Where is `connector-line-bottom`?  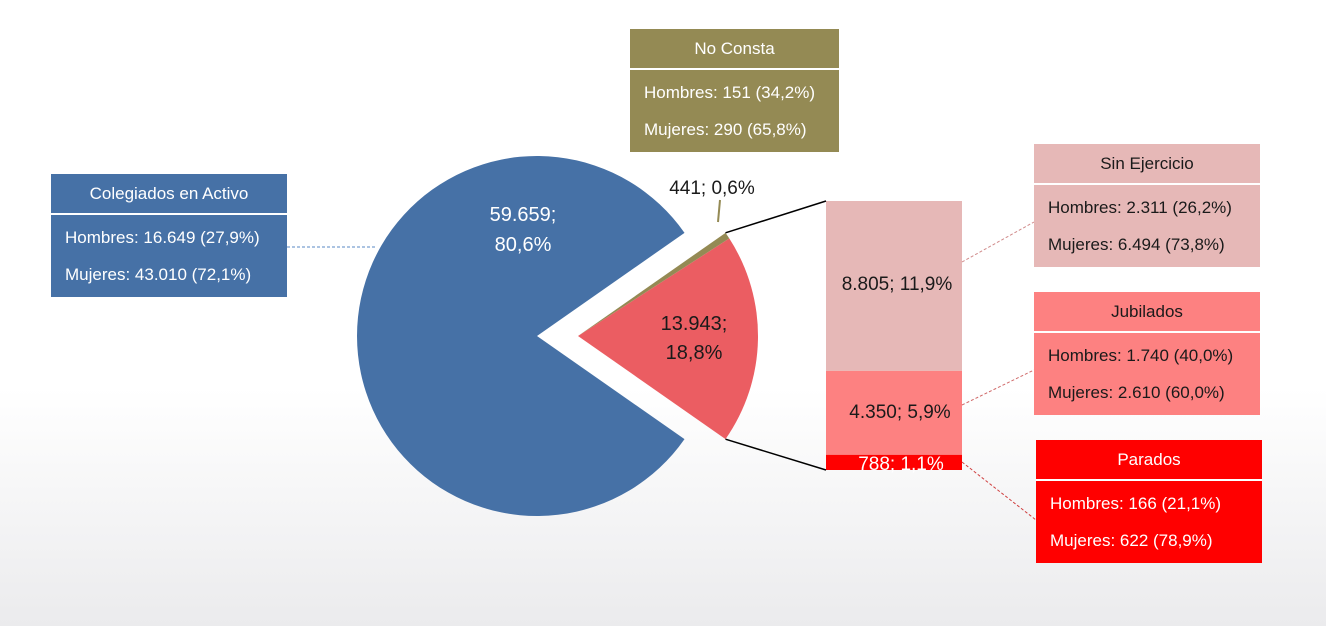 connector-line-bottom is located at coordinates (776, 454).